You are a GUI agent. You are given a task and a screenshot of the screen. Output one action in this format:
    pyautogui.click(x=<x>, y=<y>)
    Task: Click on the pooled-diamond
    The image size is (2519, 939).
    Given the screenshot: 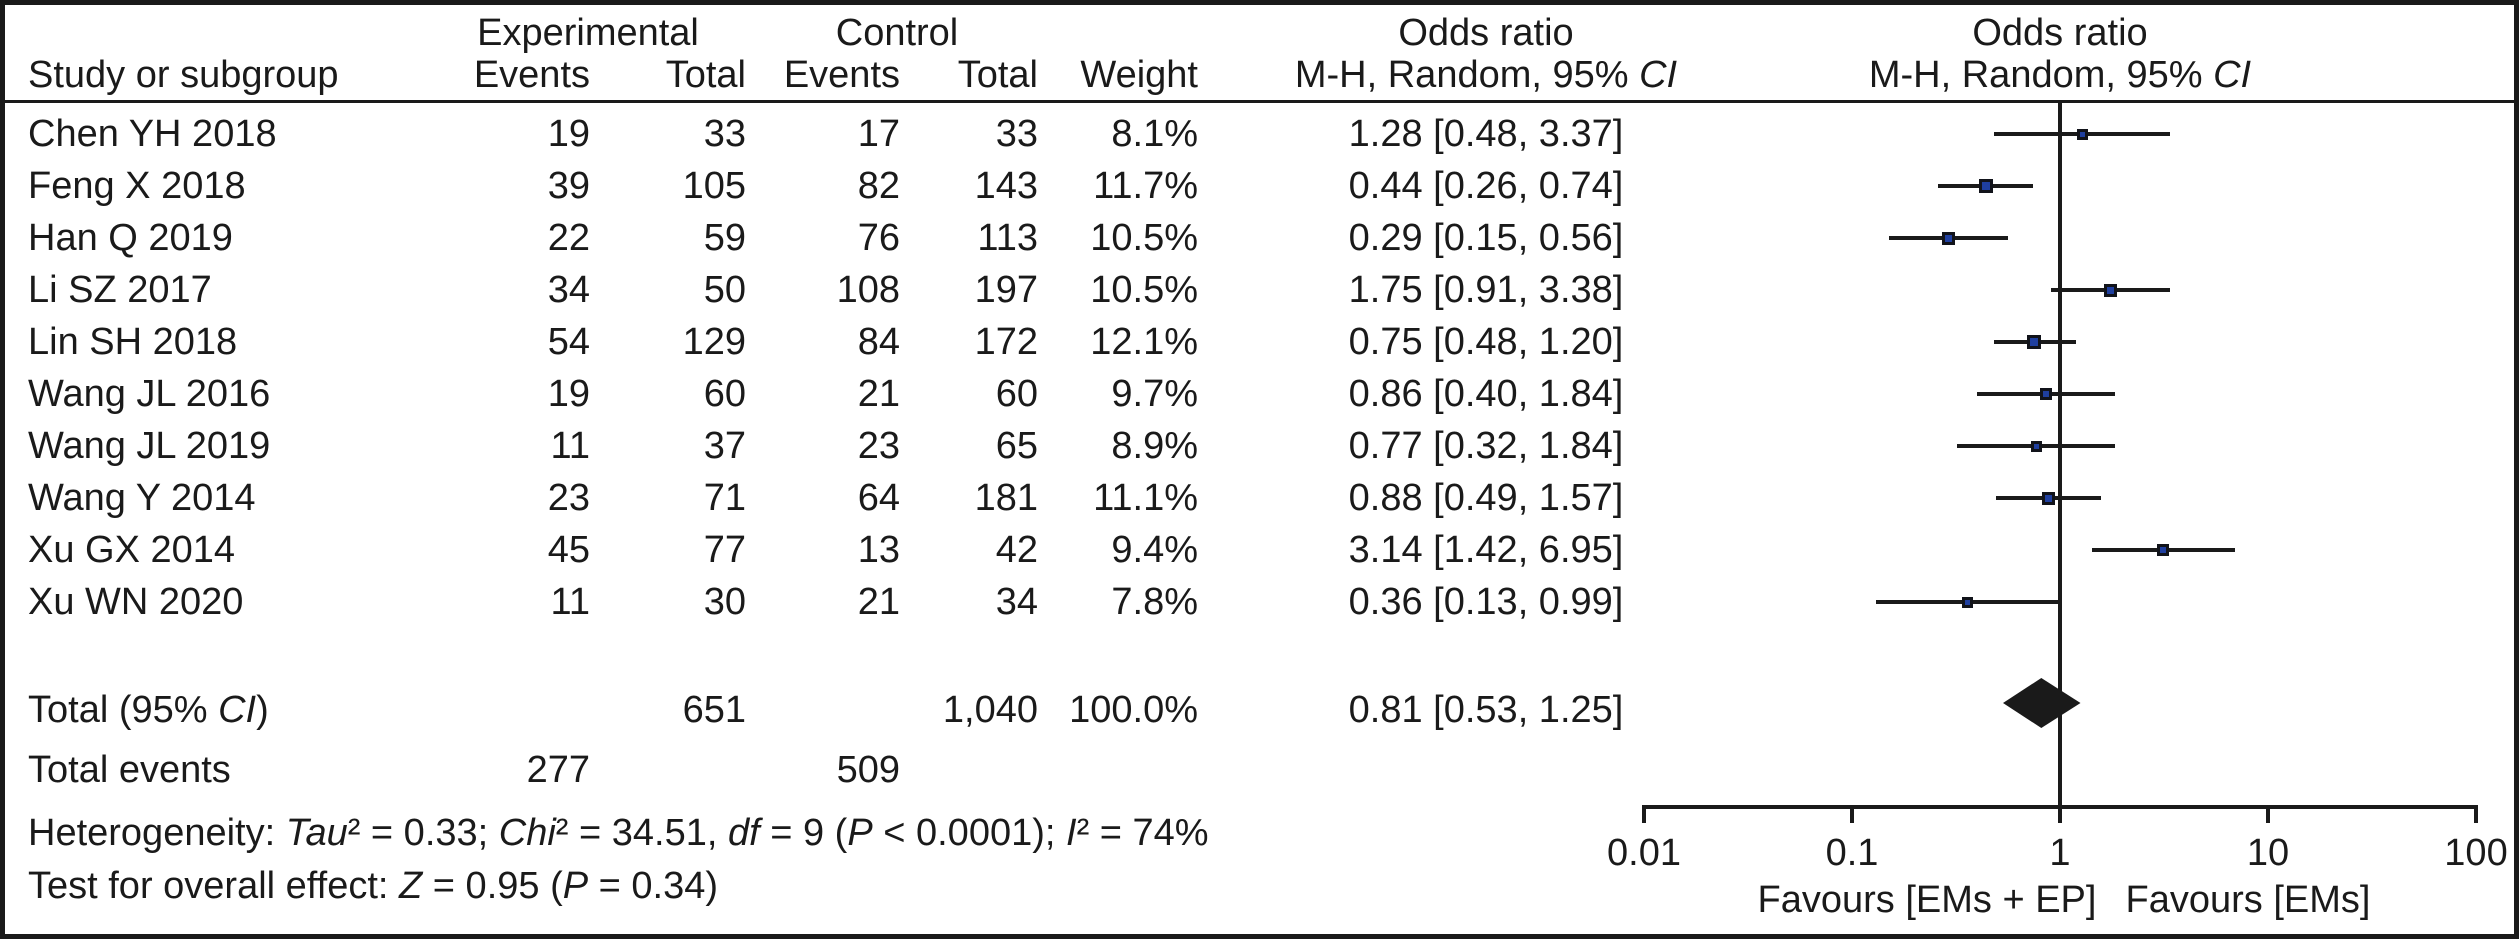 What is the action you would take?
    pyautogui.click(x=2041, y=703)
    